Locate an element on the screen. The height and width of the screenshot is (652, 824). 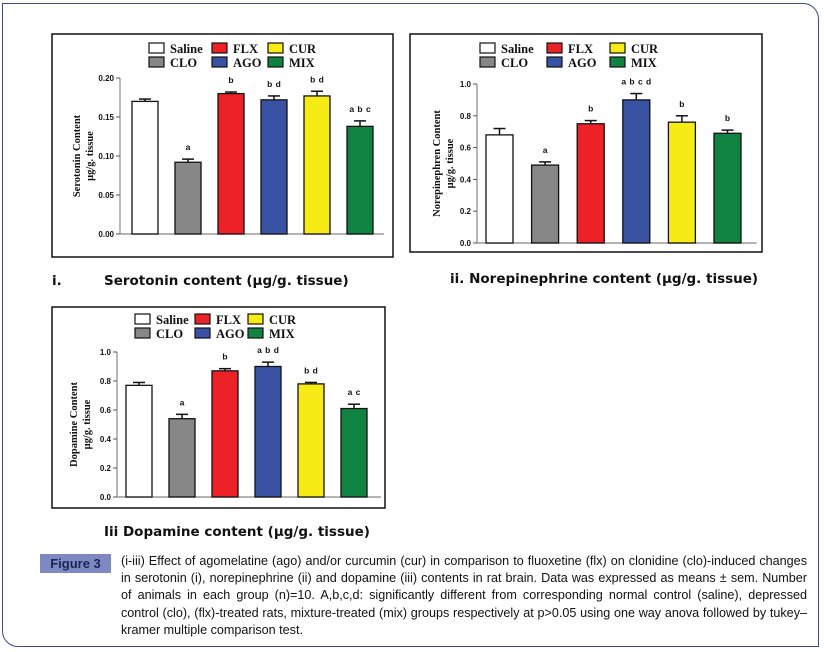
chart2-bar-mix is located at coordinates (727, 188).